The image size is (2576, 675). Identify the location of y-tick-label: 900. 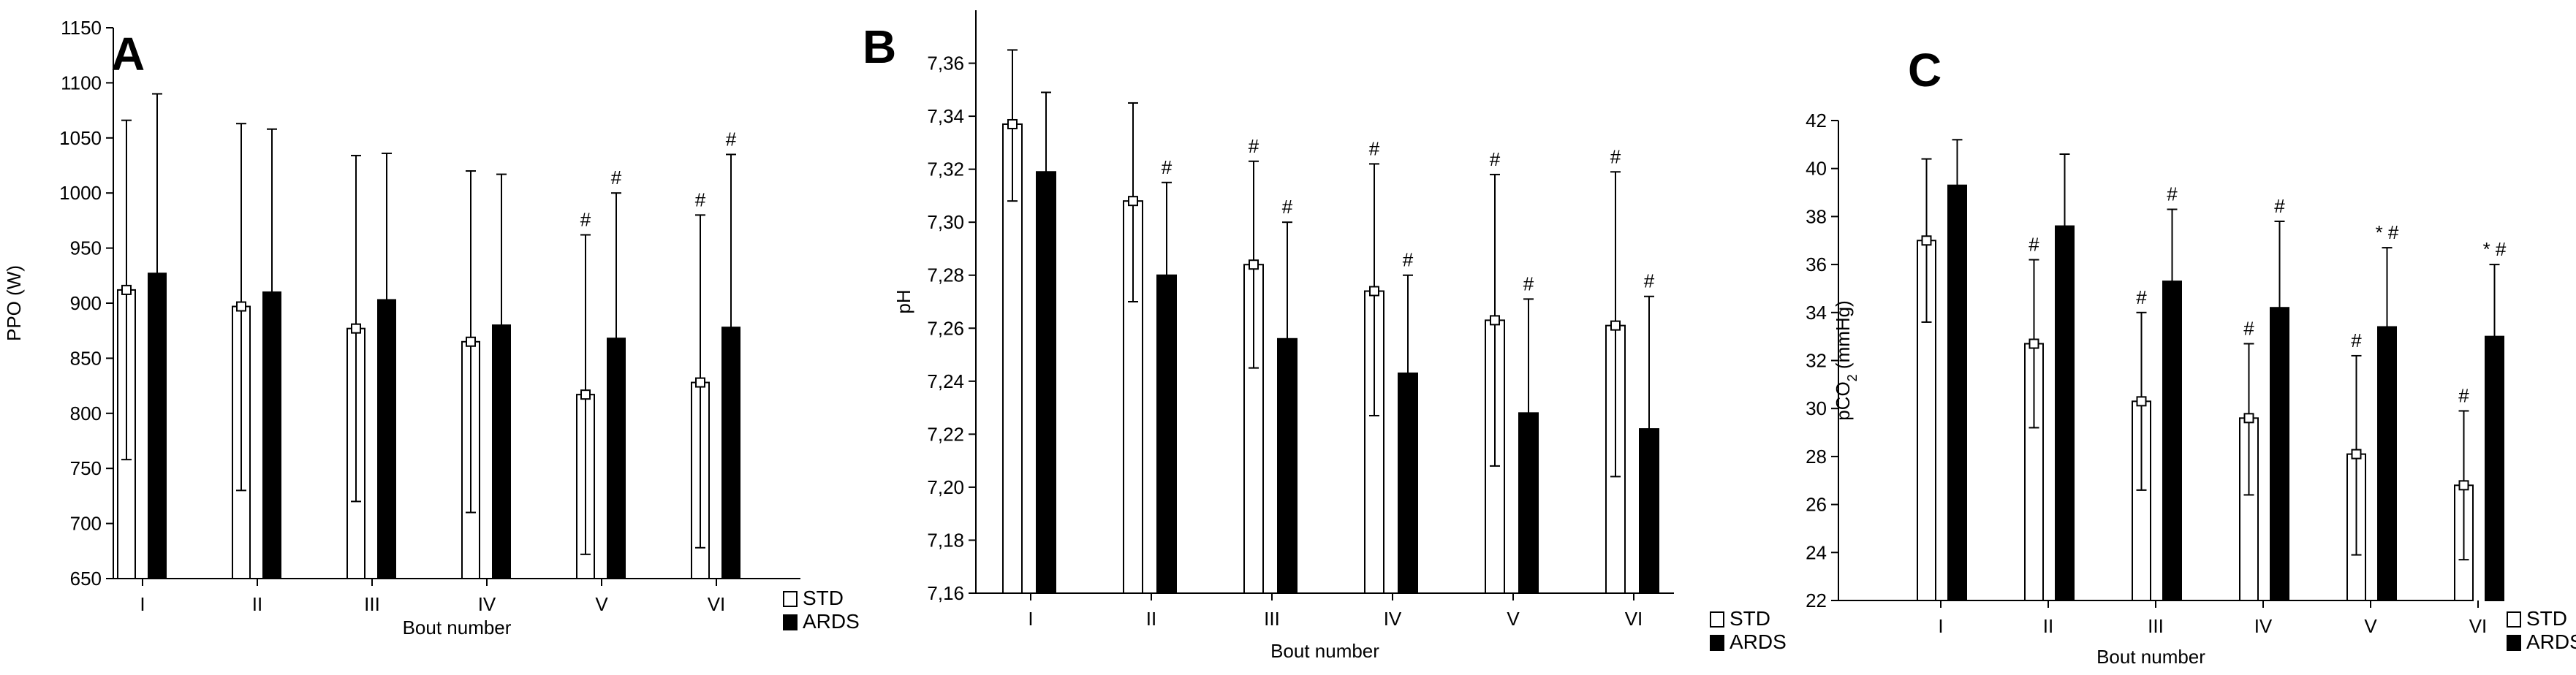
(86, 303).